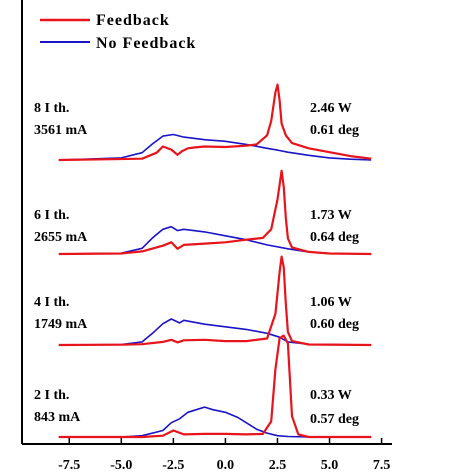 Image resolution: width=474 pixels, height=474 pixels. What do you see at coordinates (51, 215) in the screenshot?
I see `panel-left-label: 6 I th.` at bounding box center [51, 215].